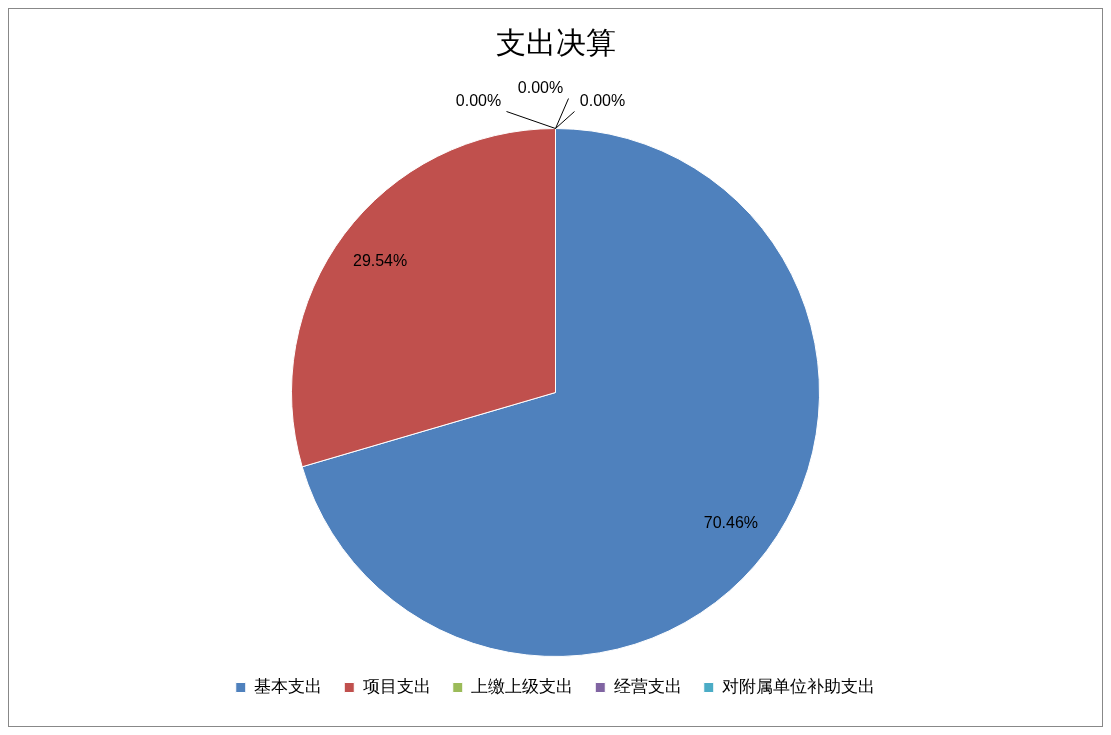  Describe the element at coordinates (731, 523) in the screenshot. I see `data-label: 70.46%` at that location.